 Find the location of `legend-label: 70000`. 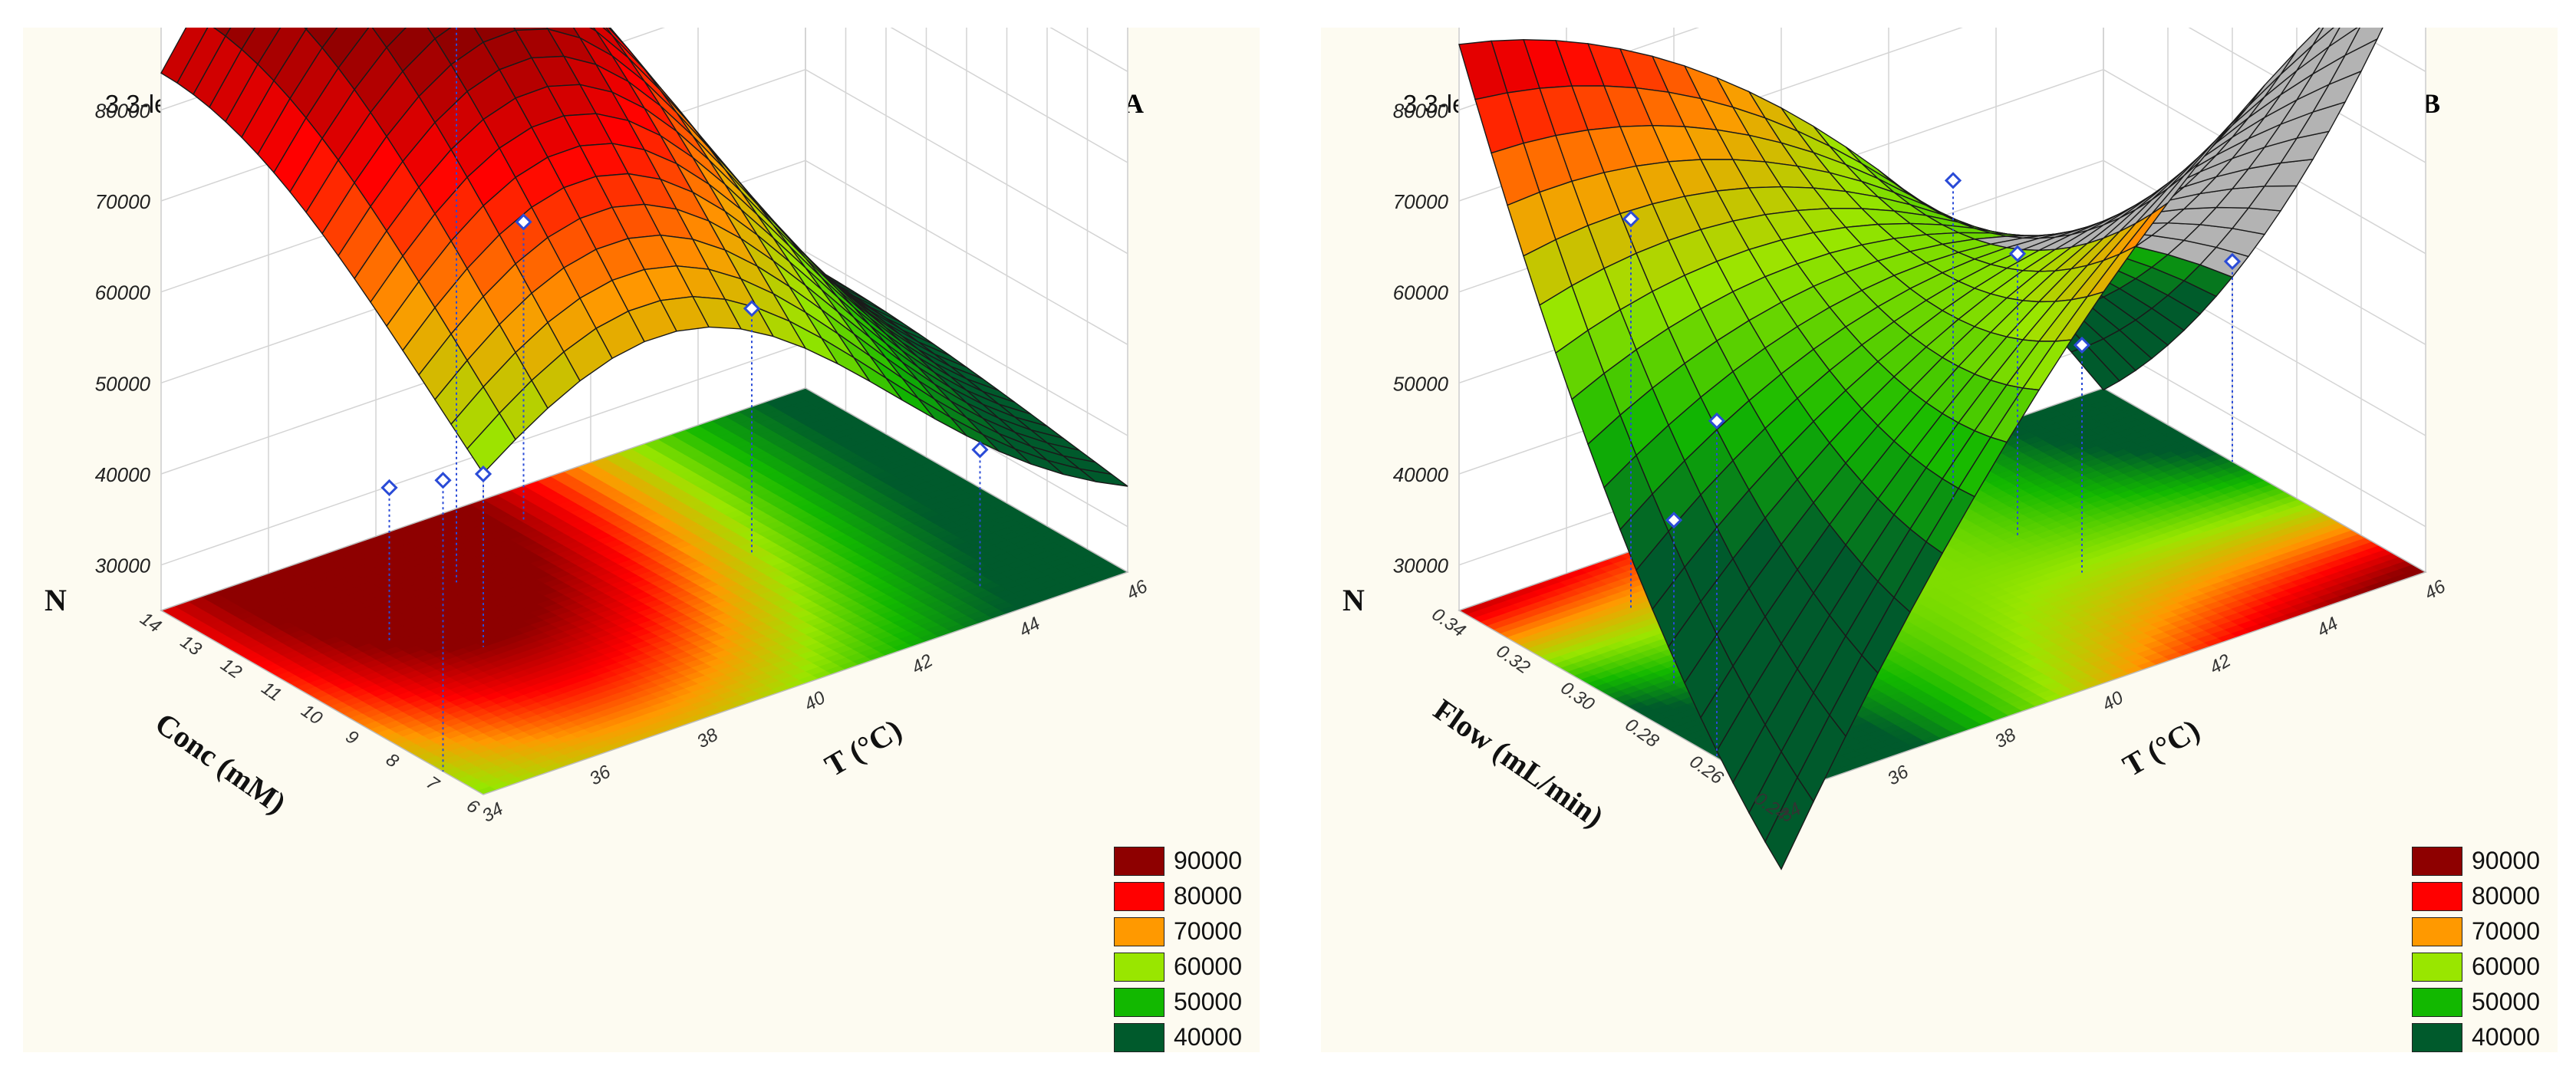

legend-label: 70000 is located at coordinates (1208, 931).